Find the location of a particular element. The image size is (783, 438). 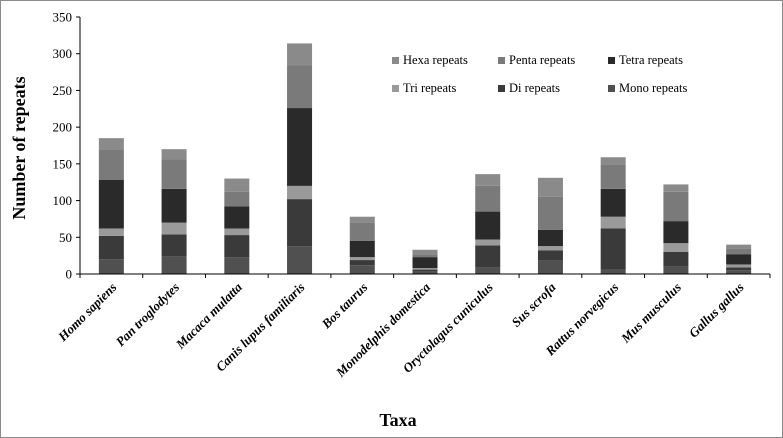

legend-label-tri-repeats: Tri repeats is located at coordinates (429, 88).